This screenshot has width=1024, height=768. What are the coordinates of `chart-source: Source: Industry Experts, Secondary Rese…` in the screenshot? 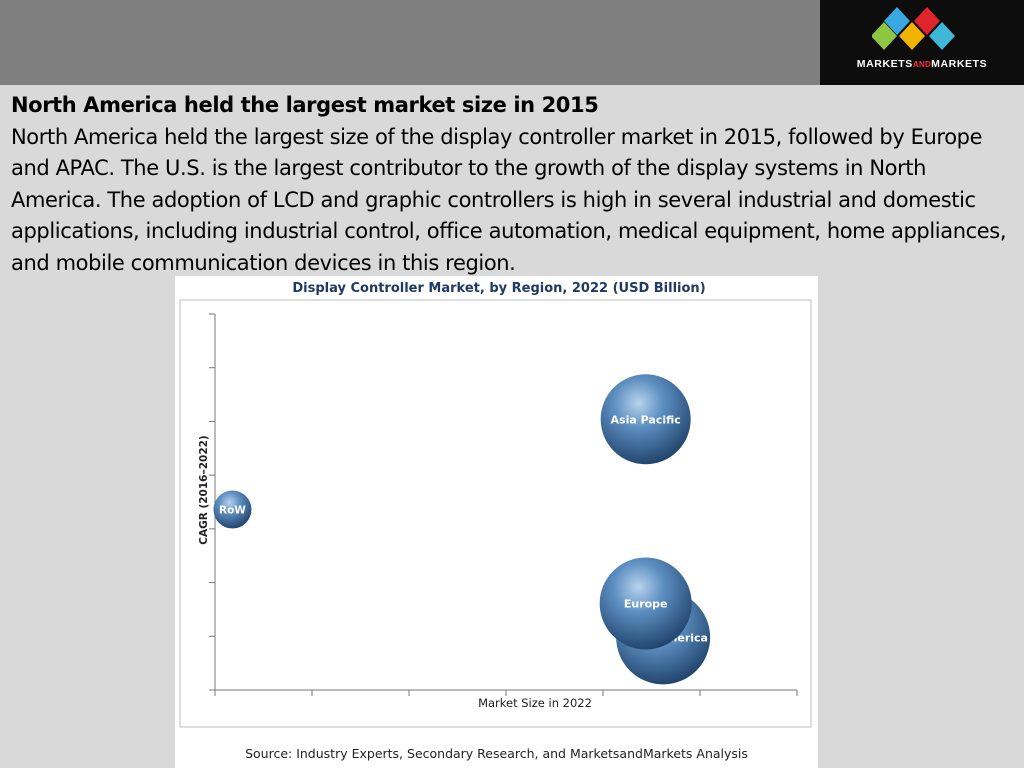 It's located at (496, 753).